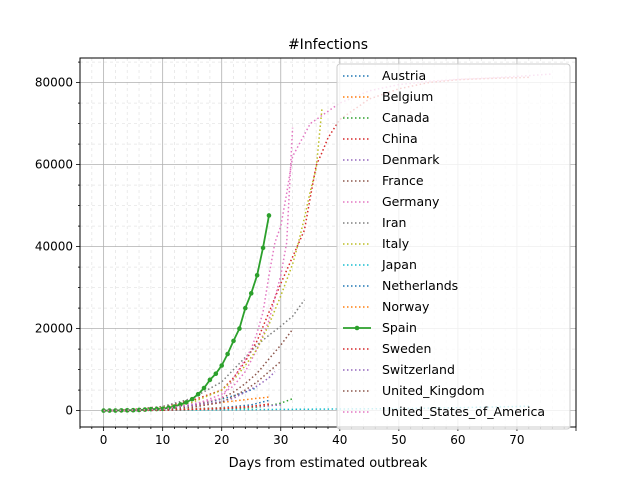 This screenshot has width=640, height=480. What do you see at coordinates (457, 440) in the screenshot?
I see `x-tick-label: 60` at bounding box center [457, 440].